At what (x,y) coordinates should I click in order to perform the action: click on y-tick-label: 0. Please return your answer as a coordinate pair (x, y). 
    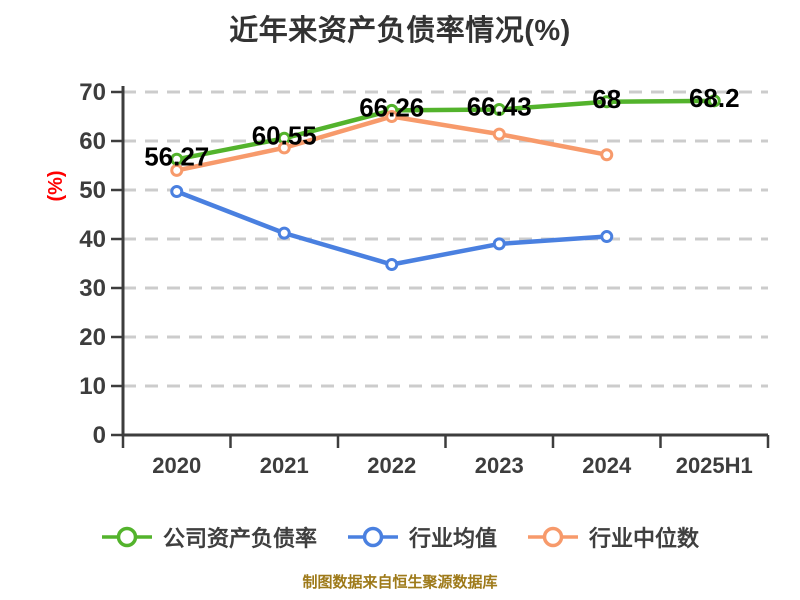
    Looking at the image, I should click on (99, 435).